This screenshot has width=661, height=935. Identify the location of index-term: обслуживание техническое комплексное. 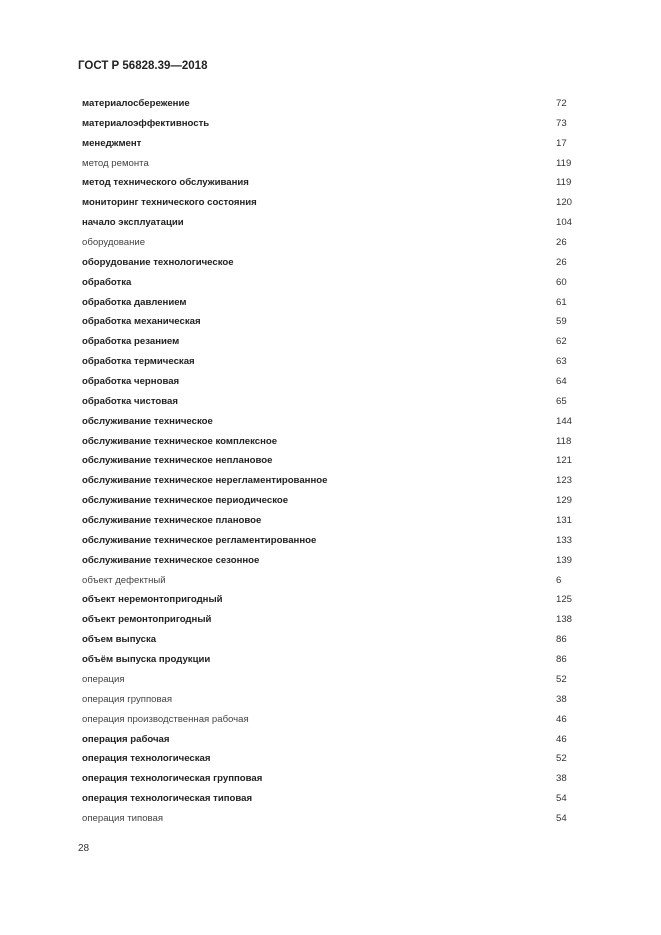
(180, 441).